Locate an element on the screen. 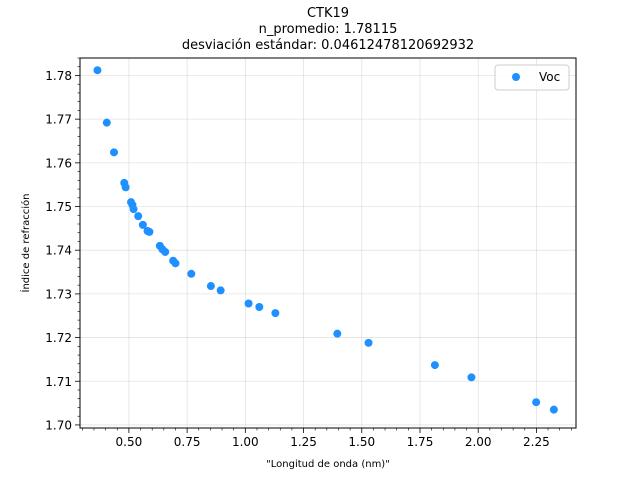  x-tick-label: 2.00 is located at coordinates (478, 442).